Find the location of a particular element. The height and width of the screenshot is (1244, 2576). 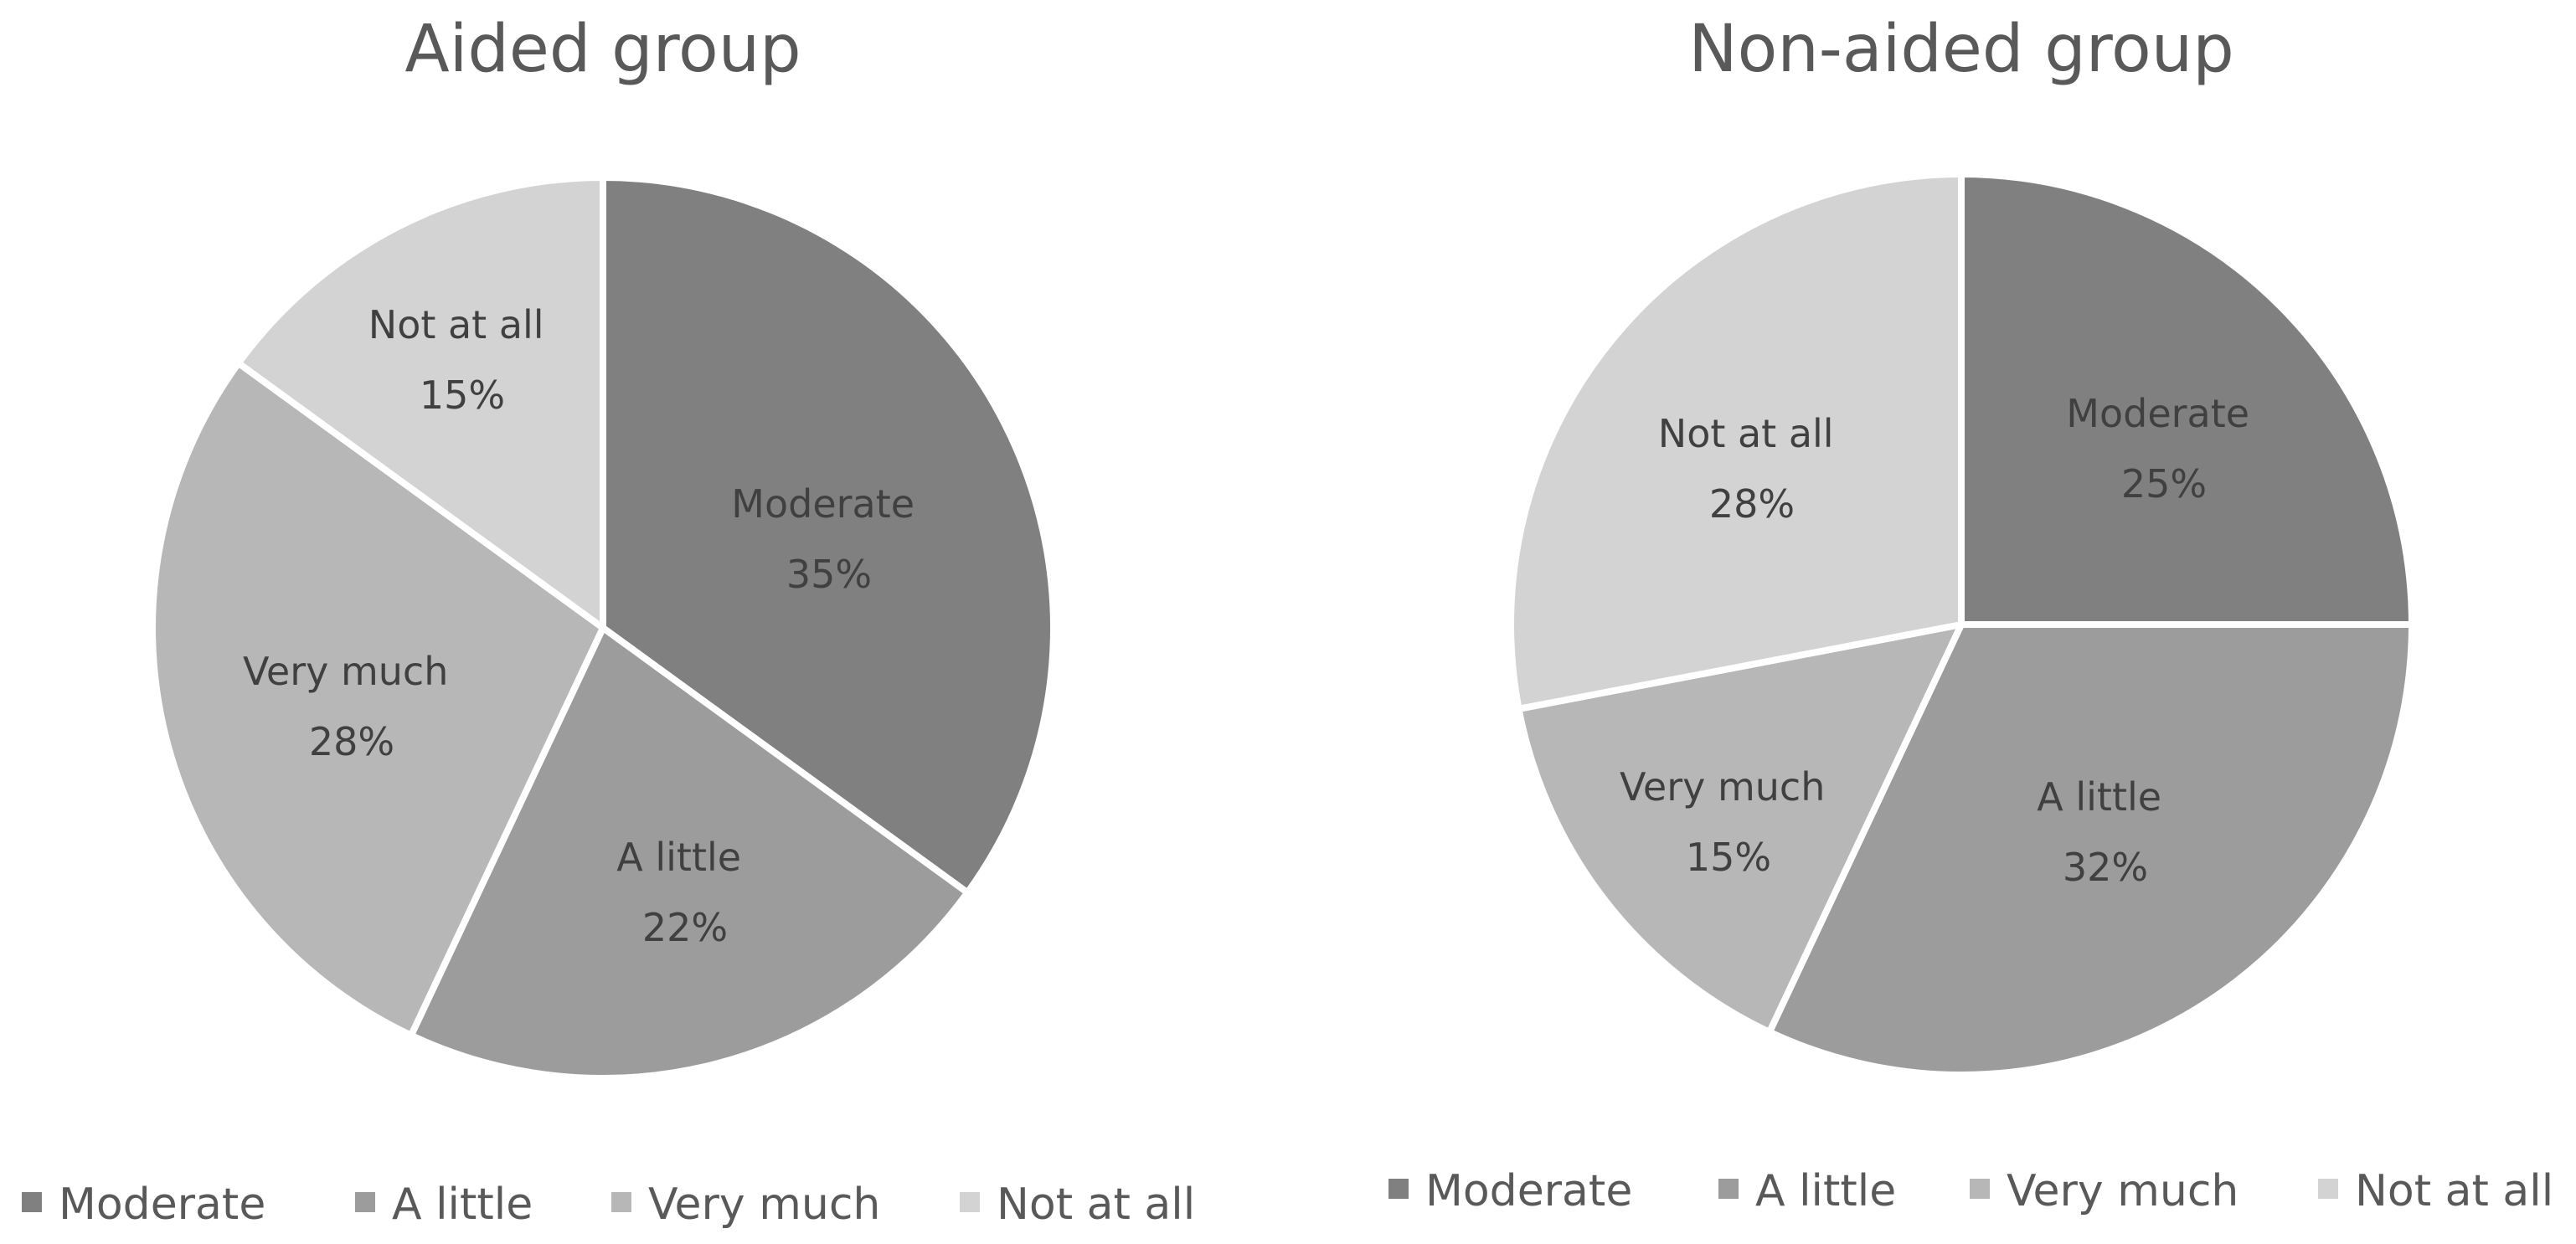

nonaided-slice-not-at-all is located at coordinates (1736, 442).